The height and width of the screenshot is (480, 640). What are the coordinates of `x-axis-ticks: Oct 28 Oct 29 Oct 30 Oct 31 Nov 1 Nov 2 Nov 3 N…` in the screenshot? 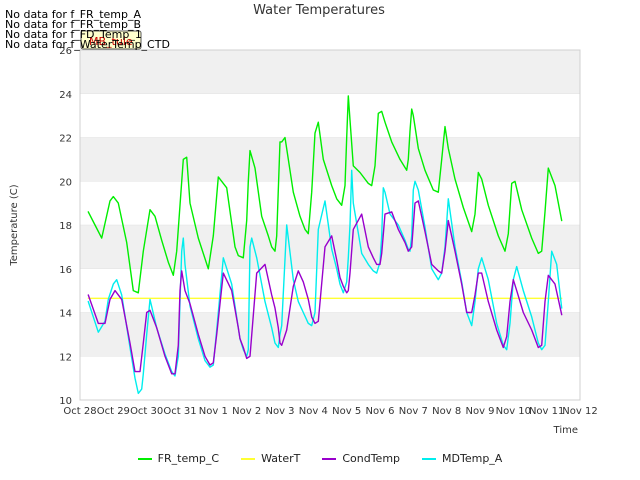 It's located at (330, 411).